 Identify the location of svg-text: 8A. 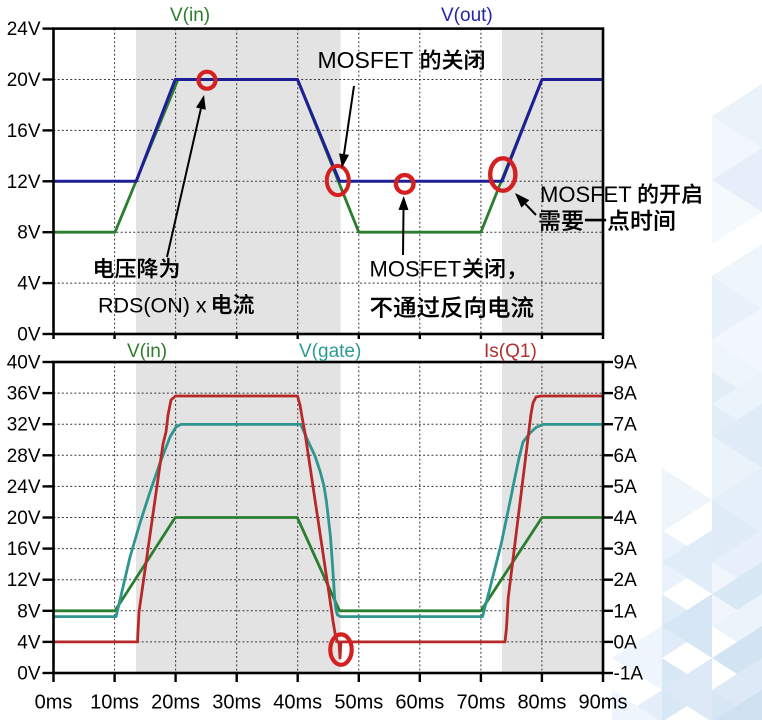
(626, 394).